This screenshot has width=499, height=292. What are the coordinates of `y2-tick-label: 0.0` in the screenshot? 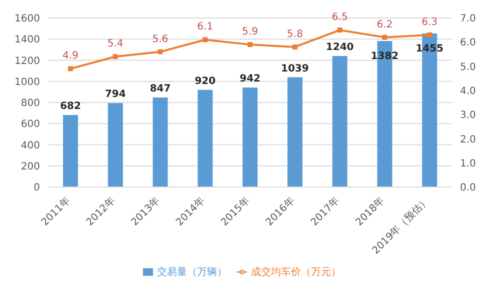 It's located at (468, 188).